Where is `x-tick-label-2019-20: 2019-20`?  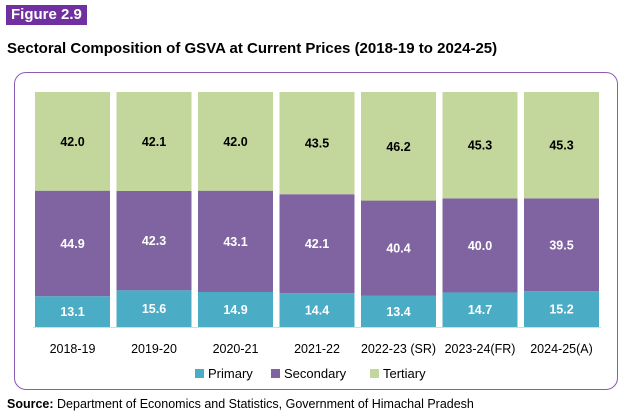 x-tick-label-2019-20: 2019-20 is located at coordinates (154, 349).